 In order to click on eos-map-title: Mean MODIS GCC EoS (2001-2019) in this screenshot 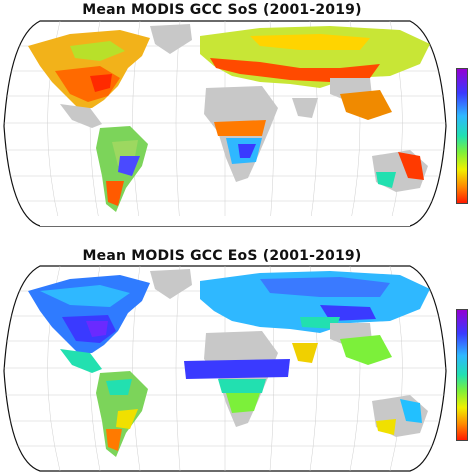, I will do `click(222, 256)`.